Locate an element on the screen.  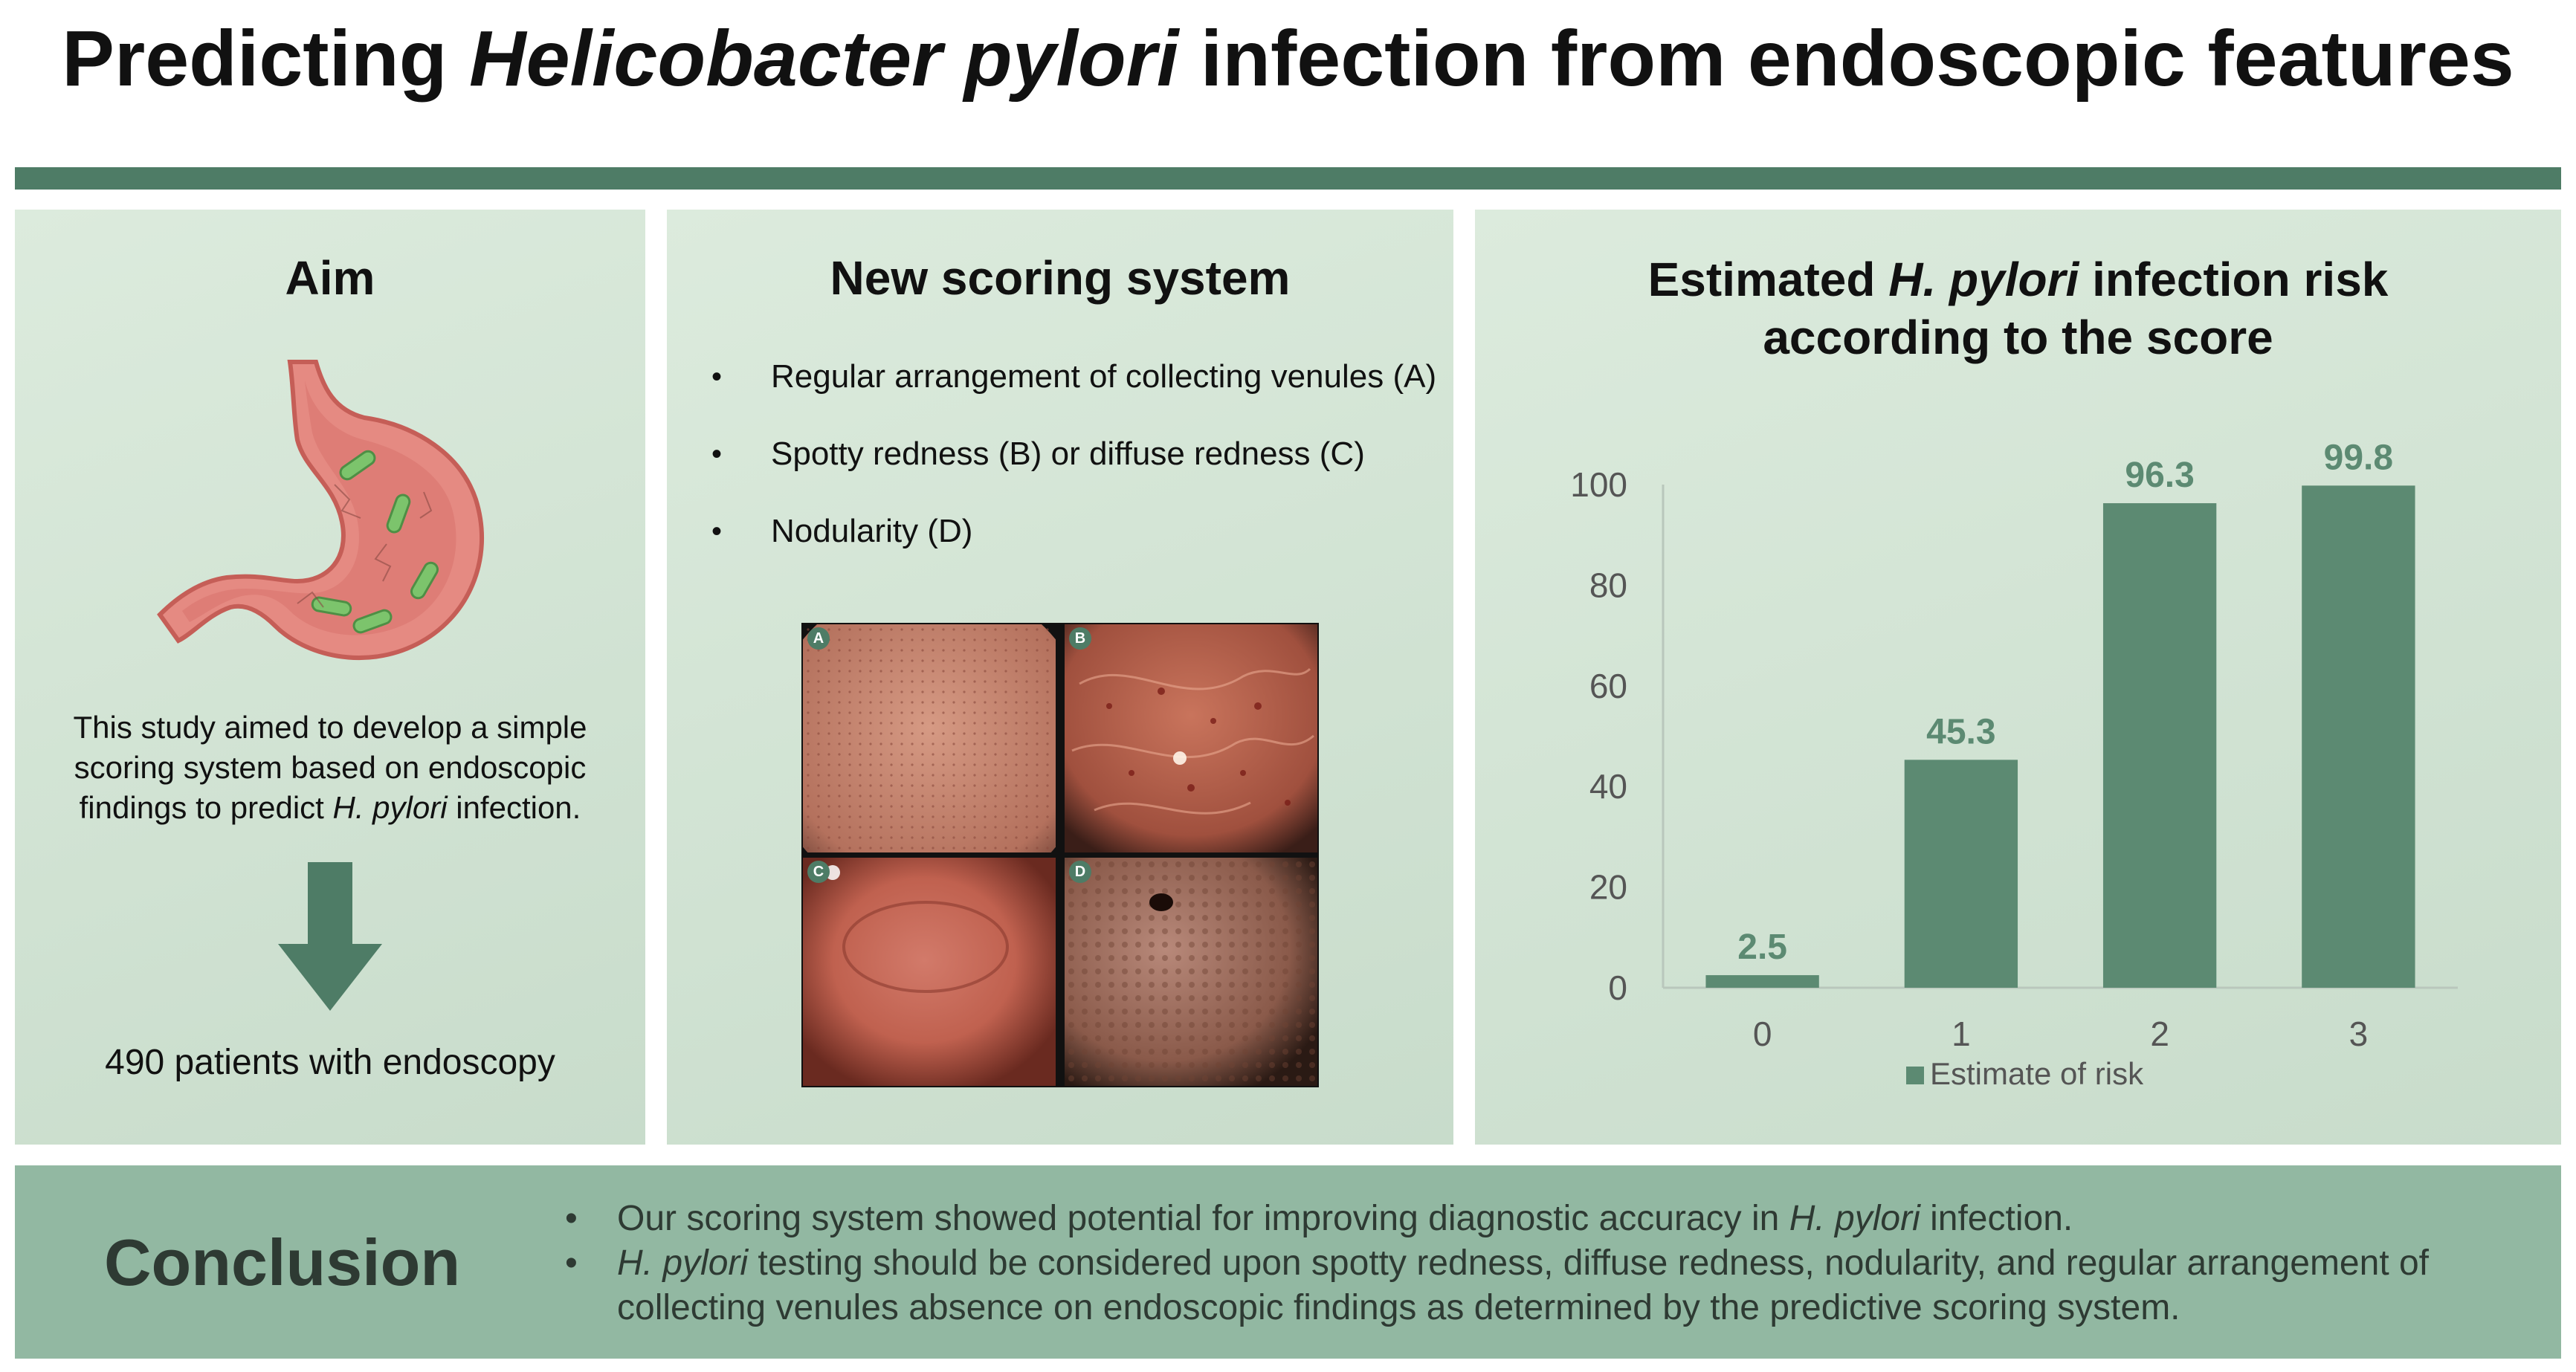
title-species: Helicobacter pylori is located at coordinates (824, 59).